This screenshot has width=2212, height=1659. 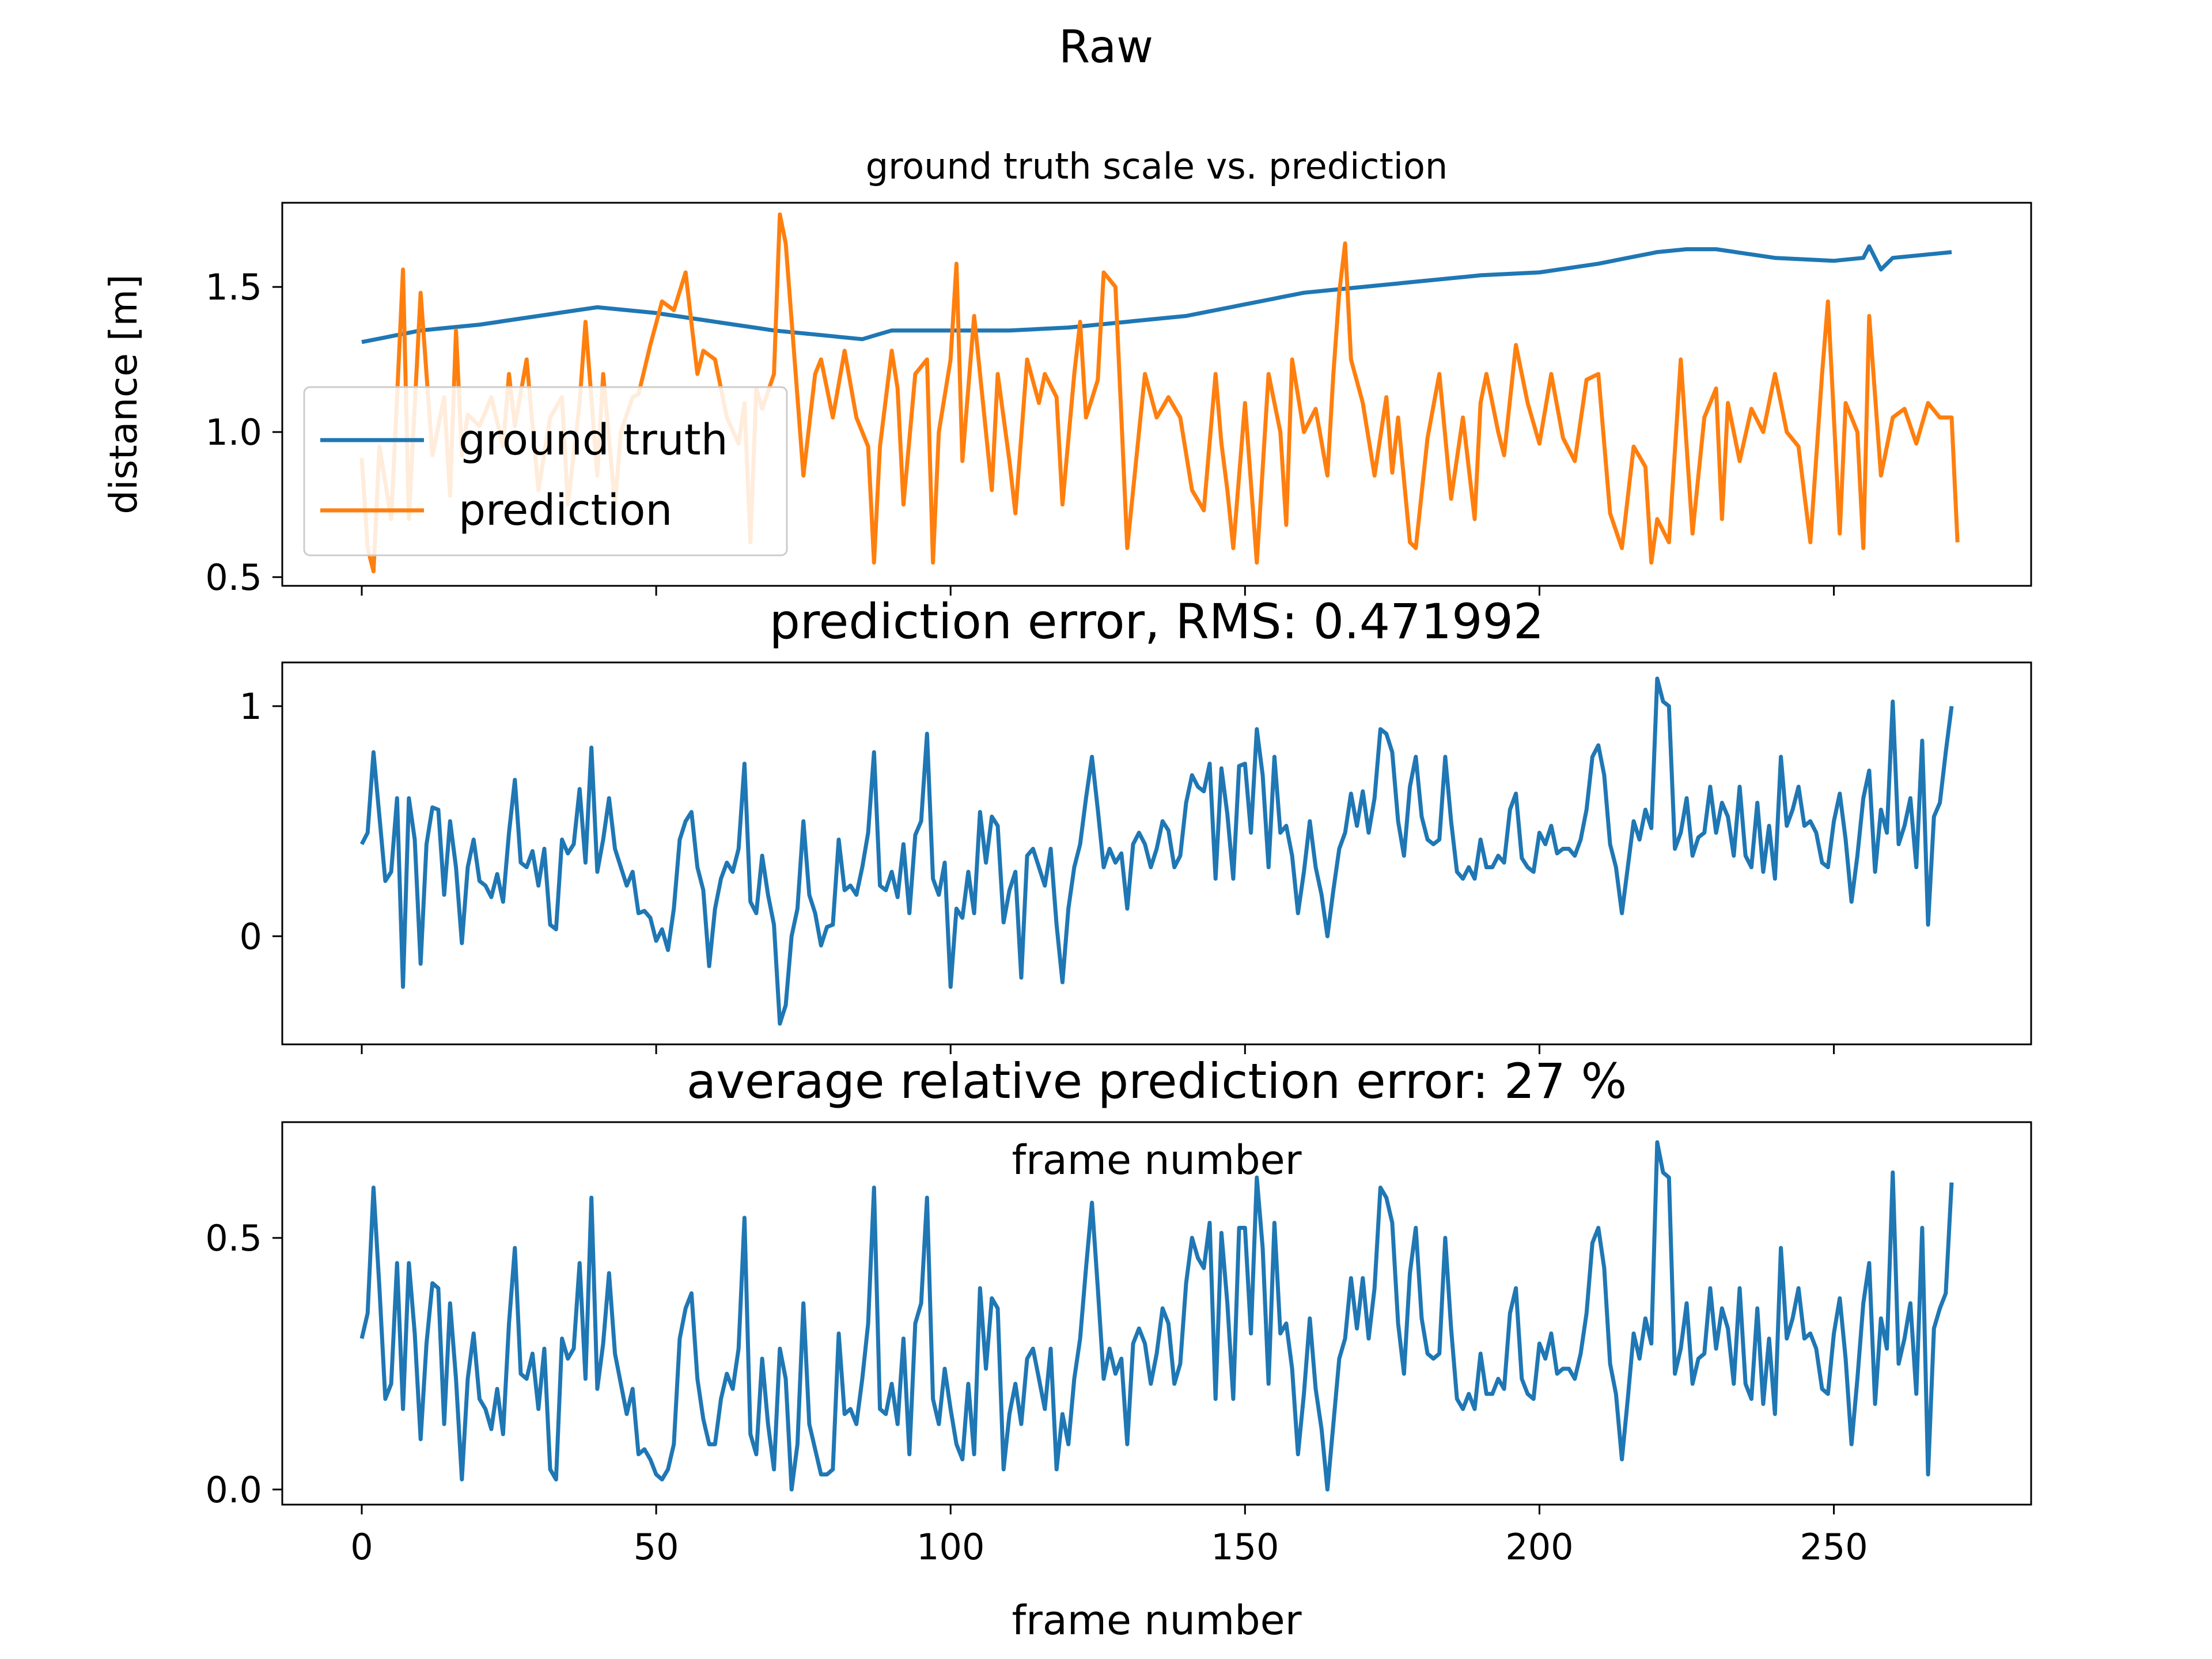 What do you see at coordinates (251, 936) in the screenshot?
I see `y-tick-label: 0` at bounding box center [251, 936].